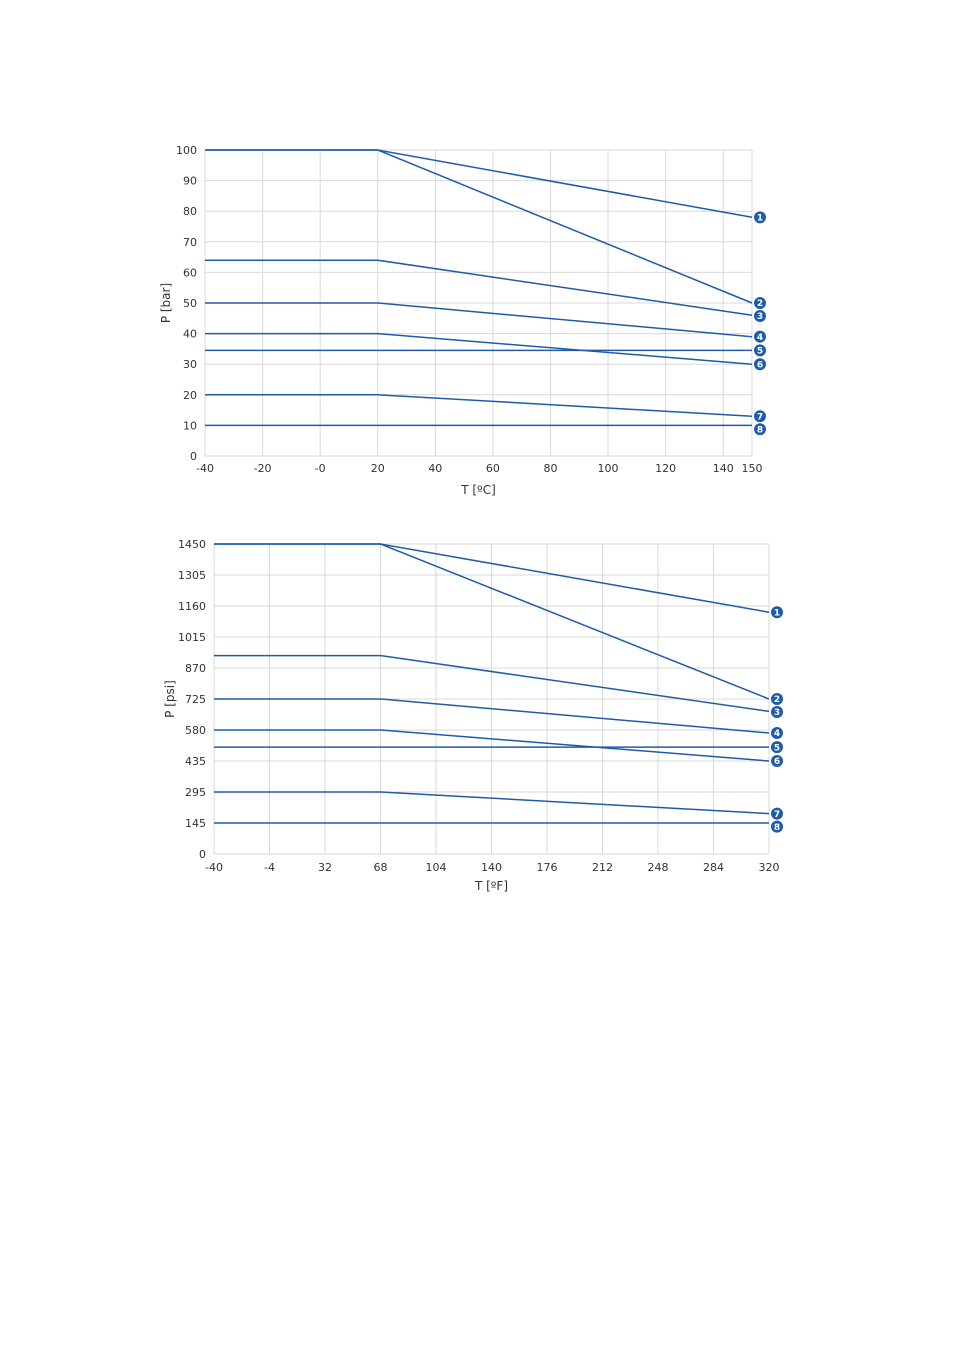 This screenshot has height=1350, width=954. I want to click on x-tick-label: -0, so click(320, 468).